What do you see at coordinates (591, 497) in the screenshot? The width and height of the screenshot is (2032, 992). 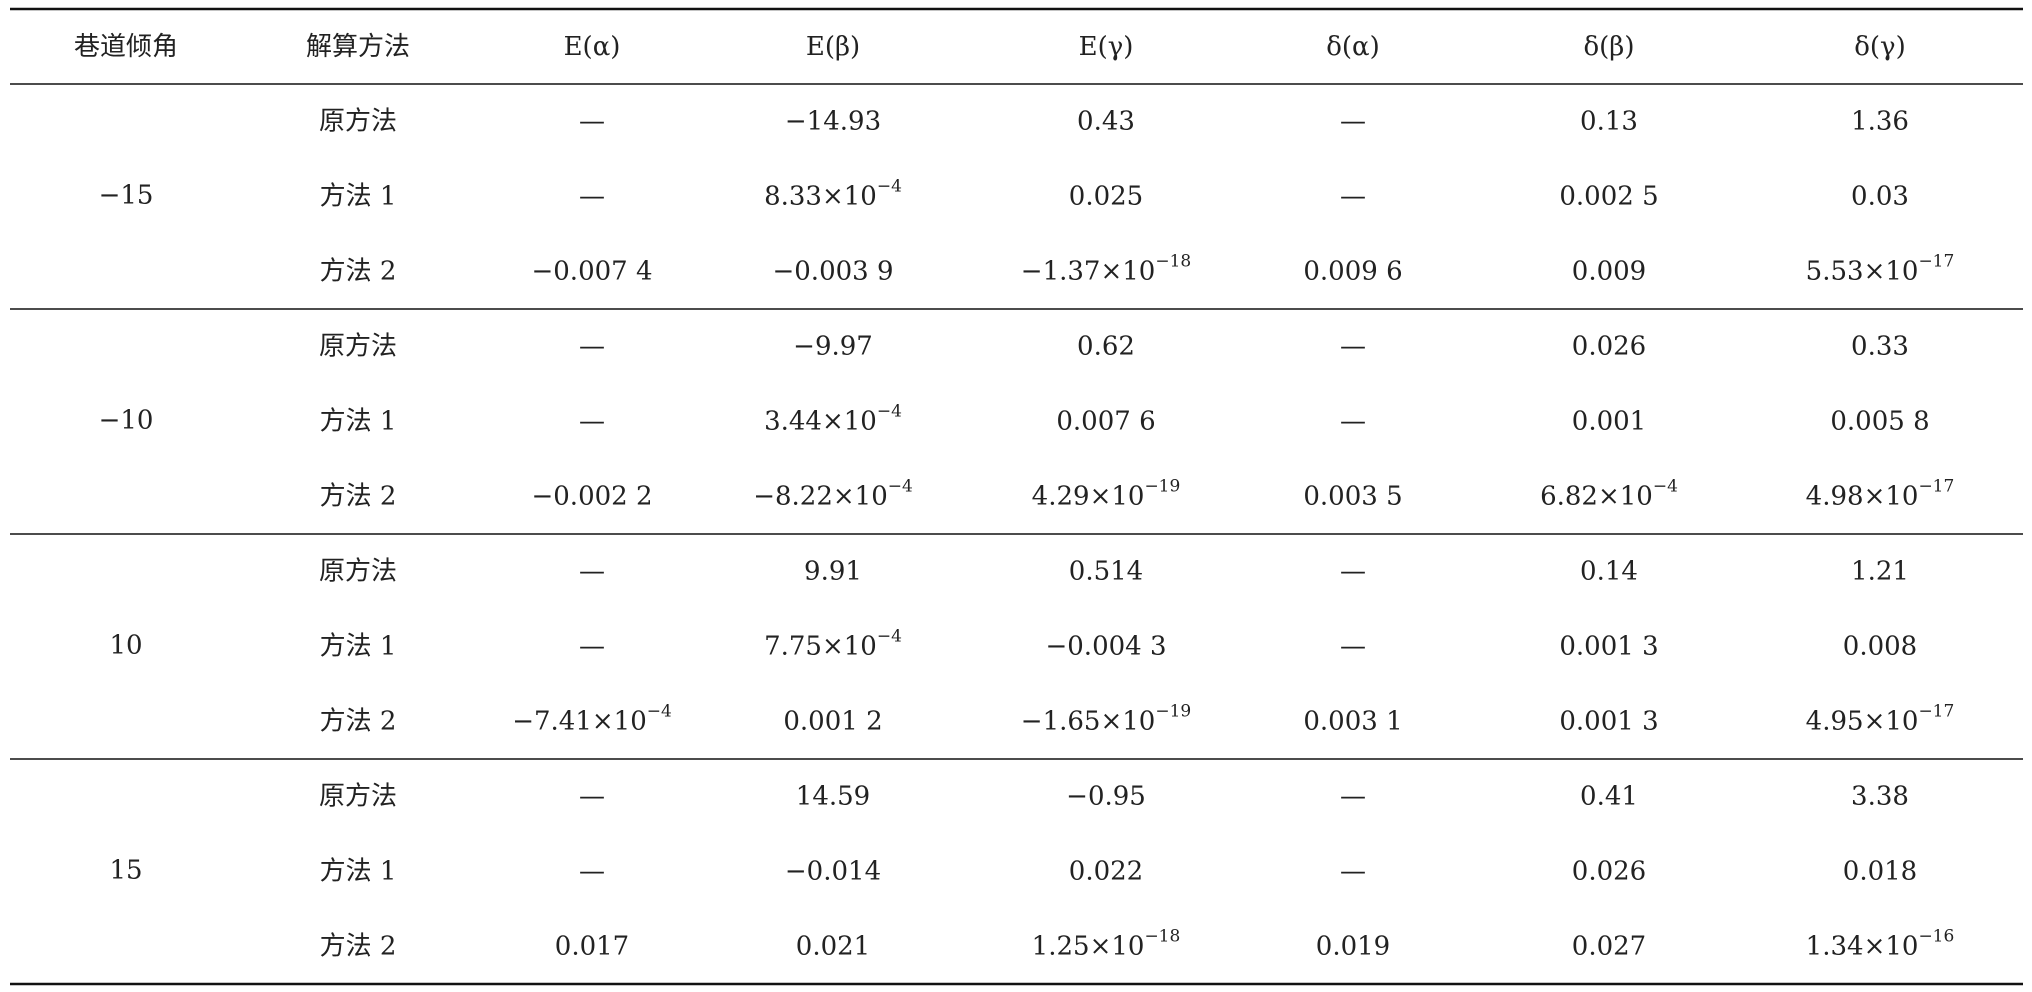 I see `value-cell: −0.002 2` at bounding box center [591, 497].